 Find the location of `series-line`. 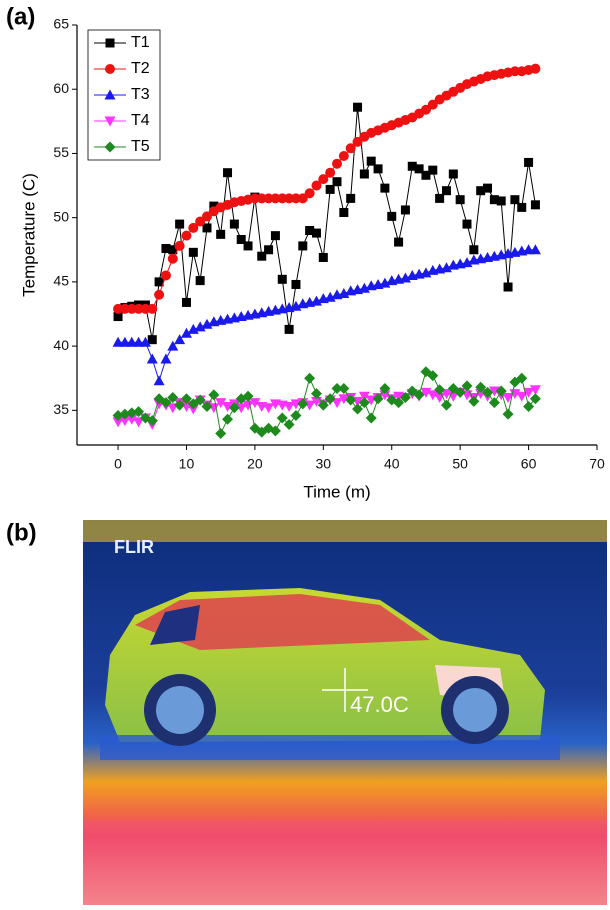

series-line is located at coordinates (327, 316).